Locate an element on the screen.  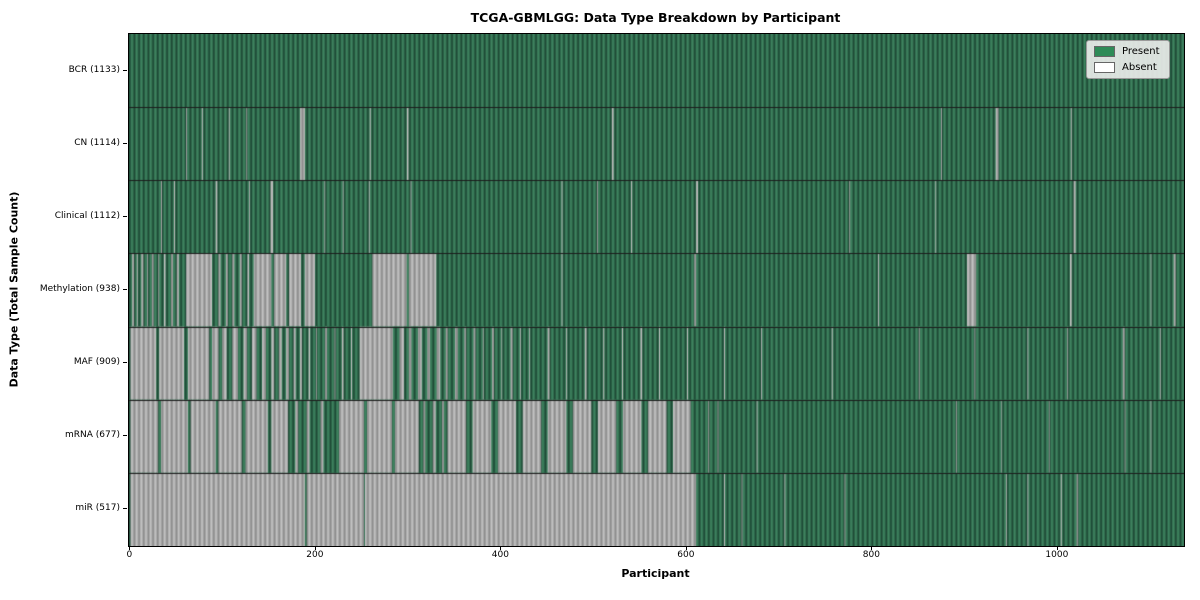
ytick-label-mrna: mRNA (677) is located at coordinates (92, 435).